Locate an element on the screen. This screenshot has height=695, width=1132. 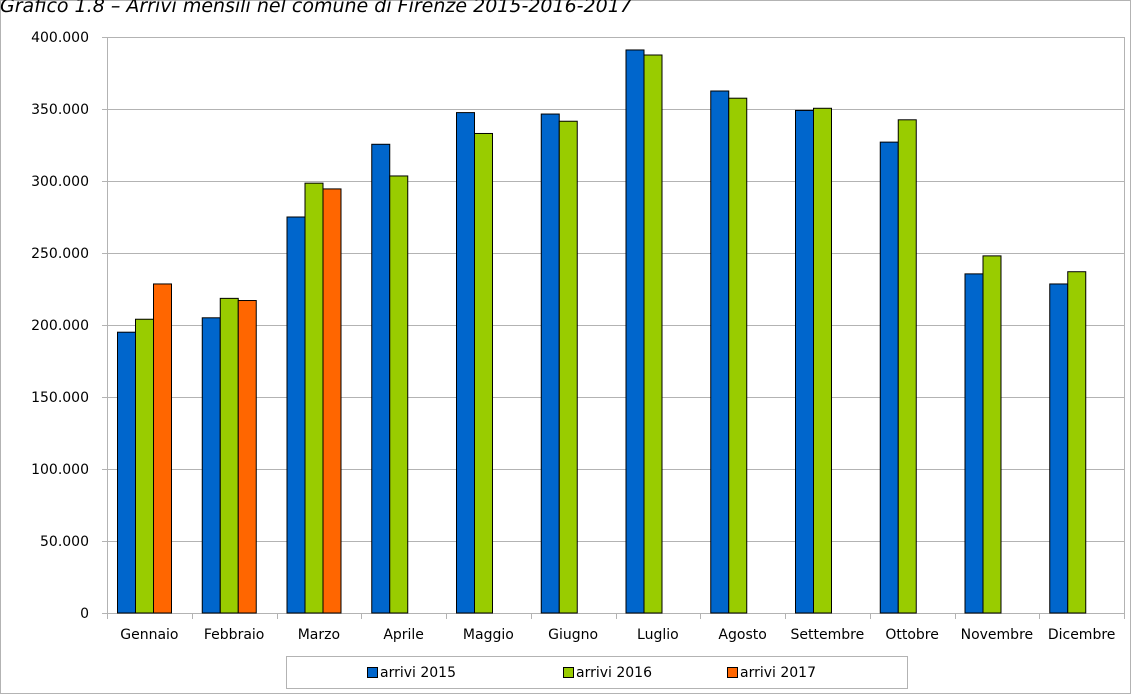
x-tick-label-aprile: Aprile is located at coordinates (403, 635).